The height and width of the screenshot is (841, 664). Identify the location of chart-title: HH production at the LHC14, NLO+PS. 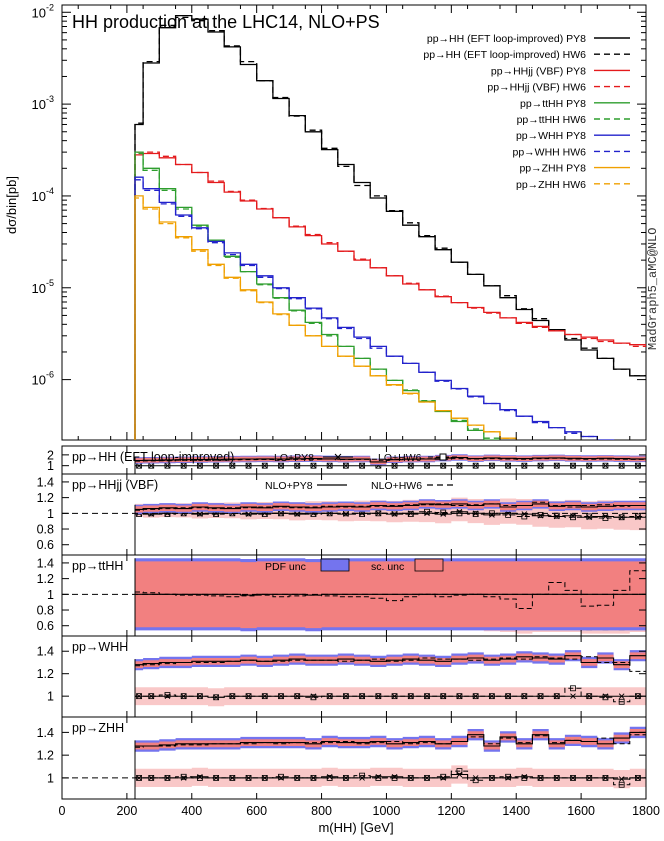
(226, 22).